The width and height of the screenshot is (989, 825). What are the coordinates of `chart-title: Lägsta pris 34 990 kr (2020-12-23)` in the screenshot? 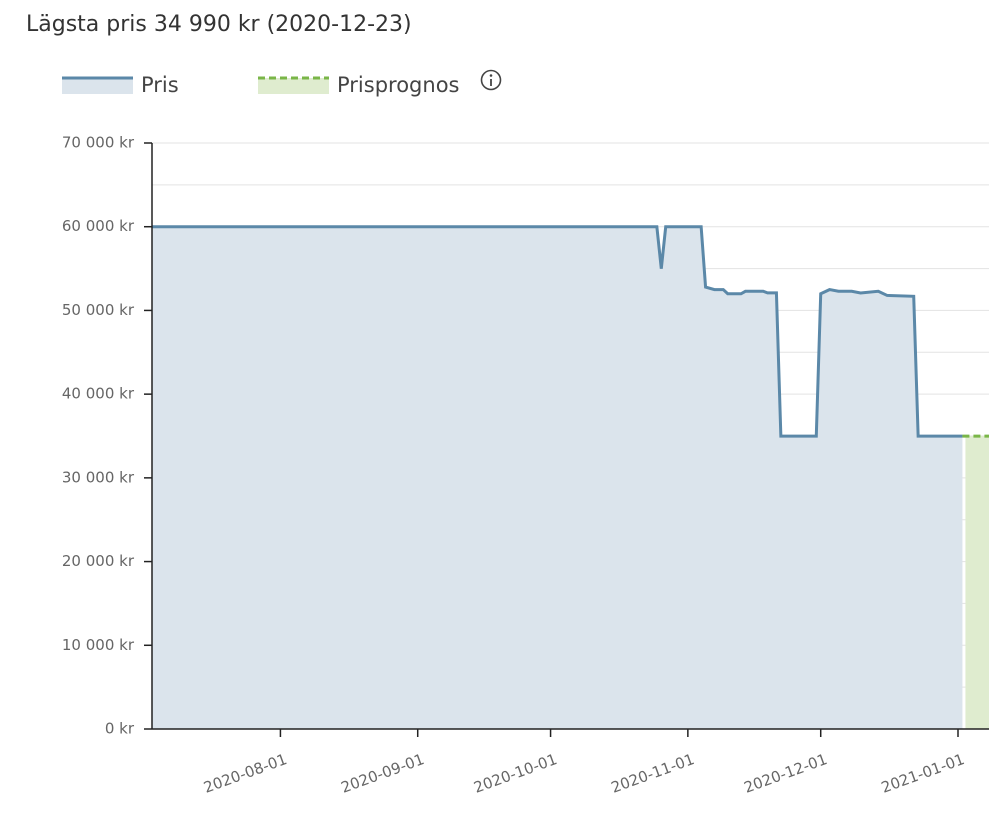 It's located at (219, 24).